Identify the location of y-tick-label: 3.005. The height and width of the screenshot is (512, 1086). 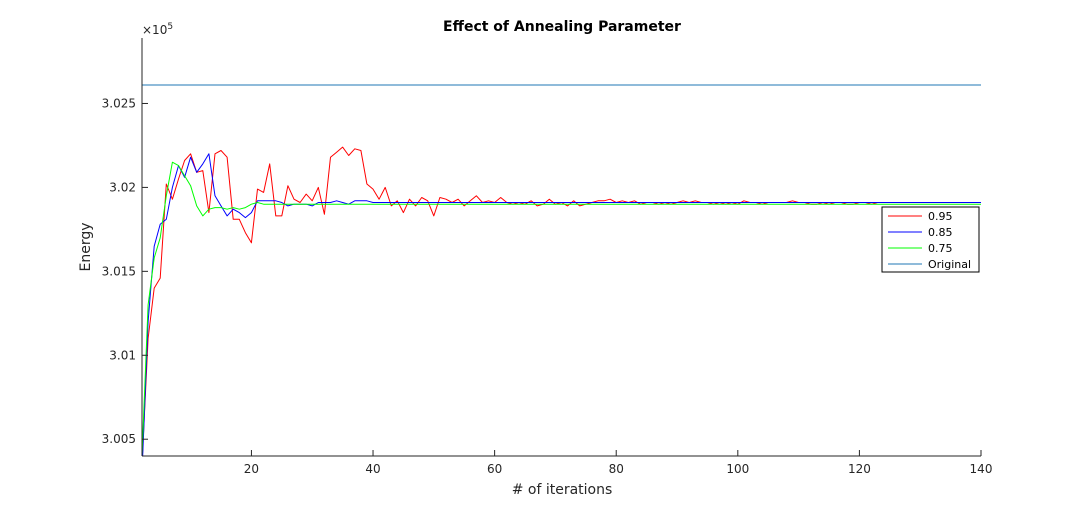
(119, 439).